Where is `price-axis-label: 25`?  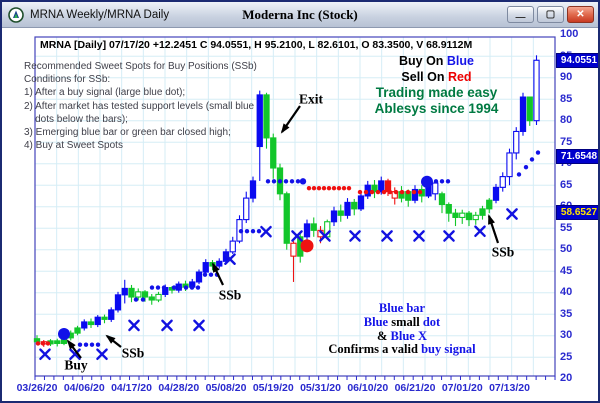 price-axis-label: 25 is located at coordinates (566, 356).